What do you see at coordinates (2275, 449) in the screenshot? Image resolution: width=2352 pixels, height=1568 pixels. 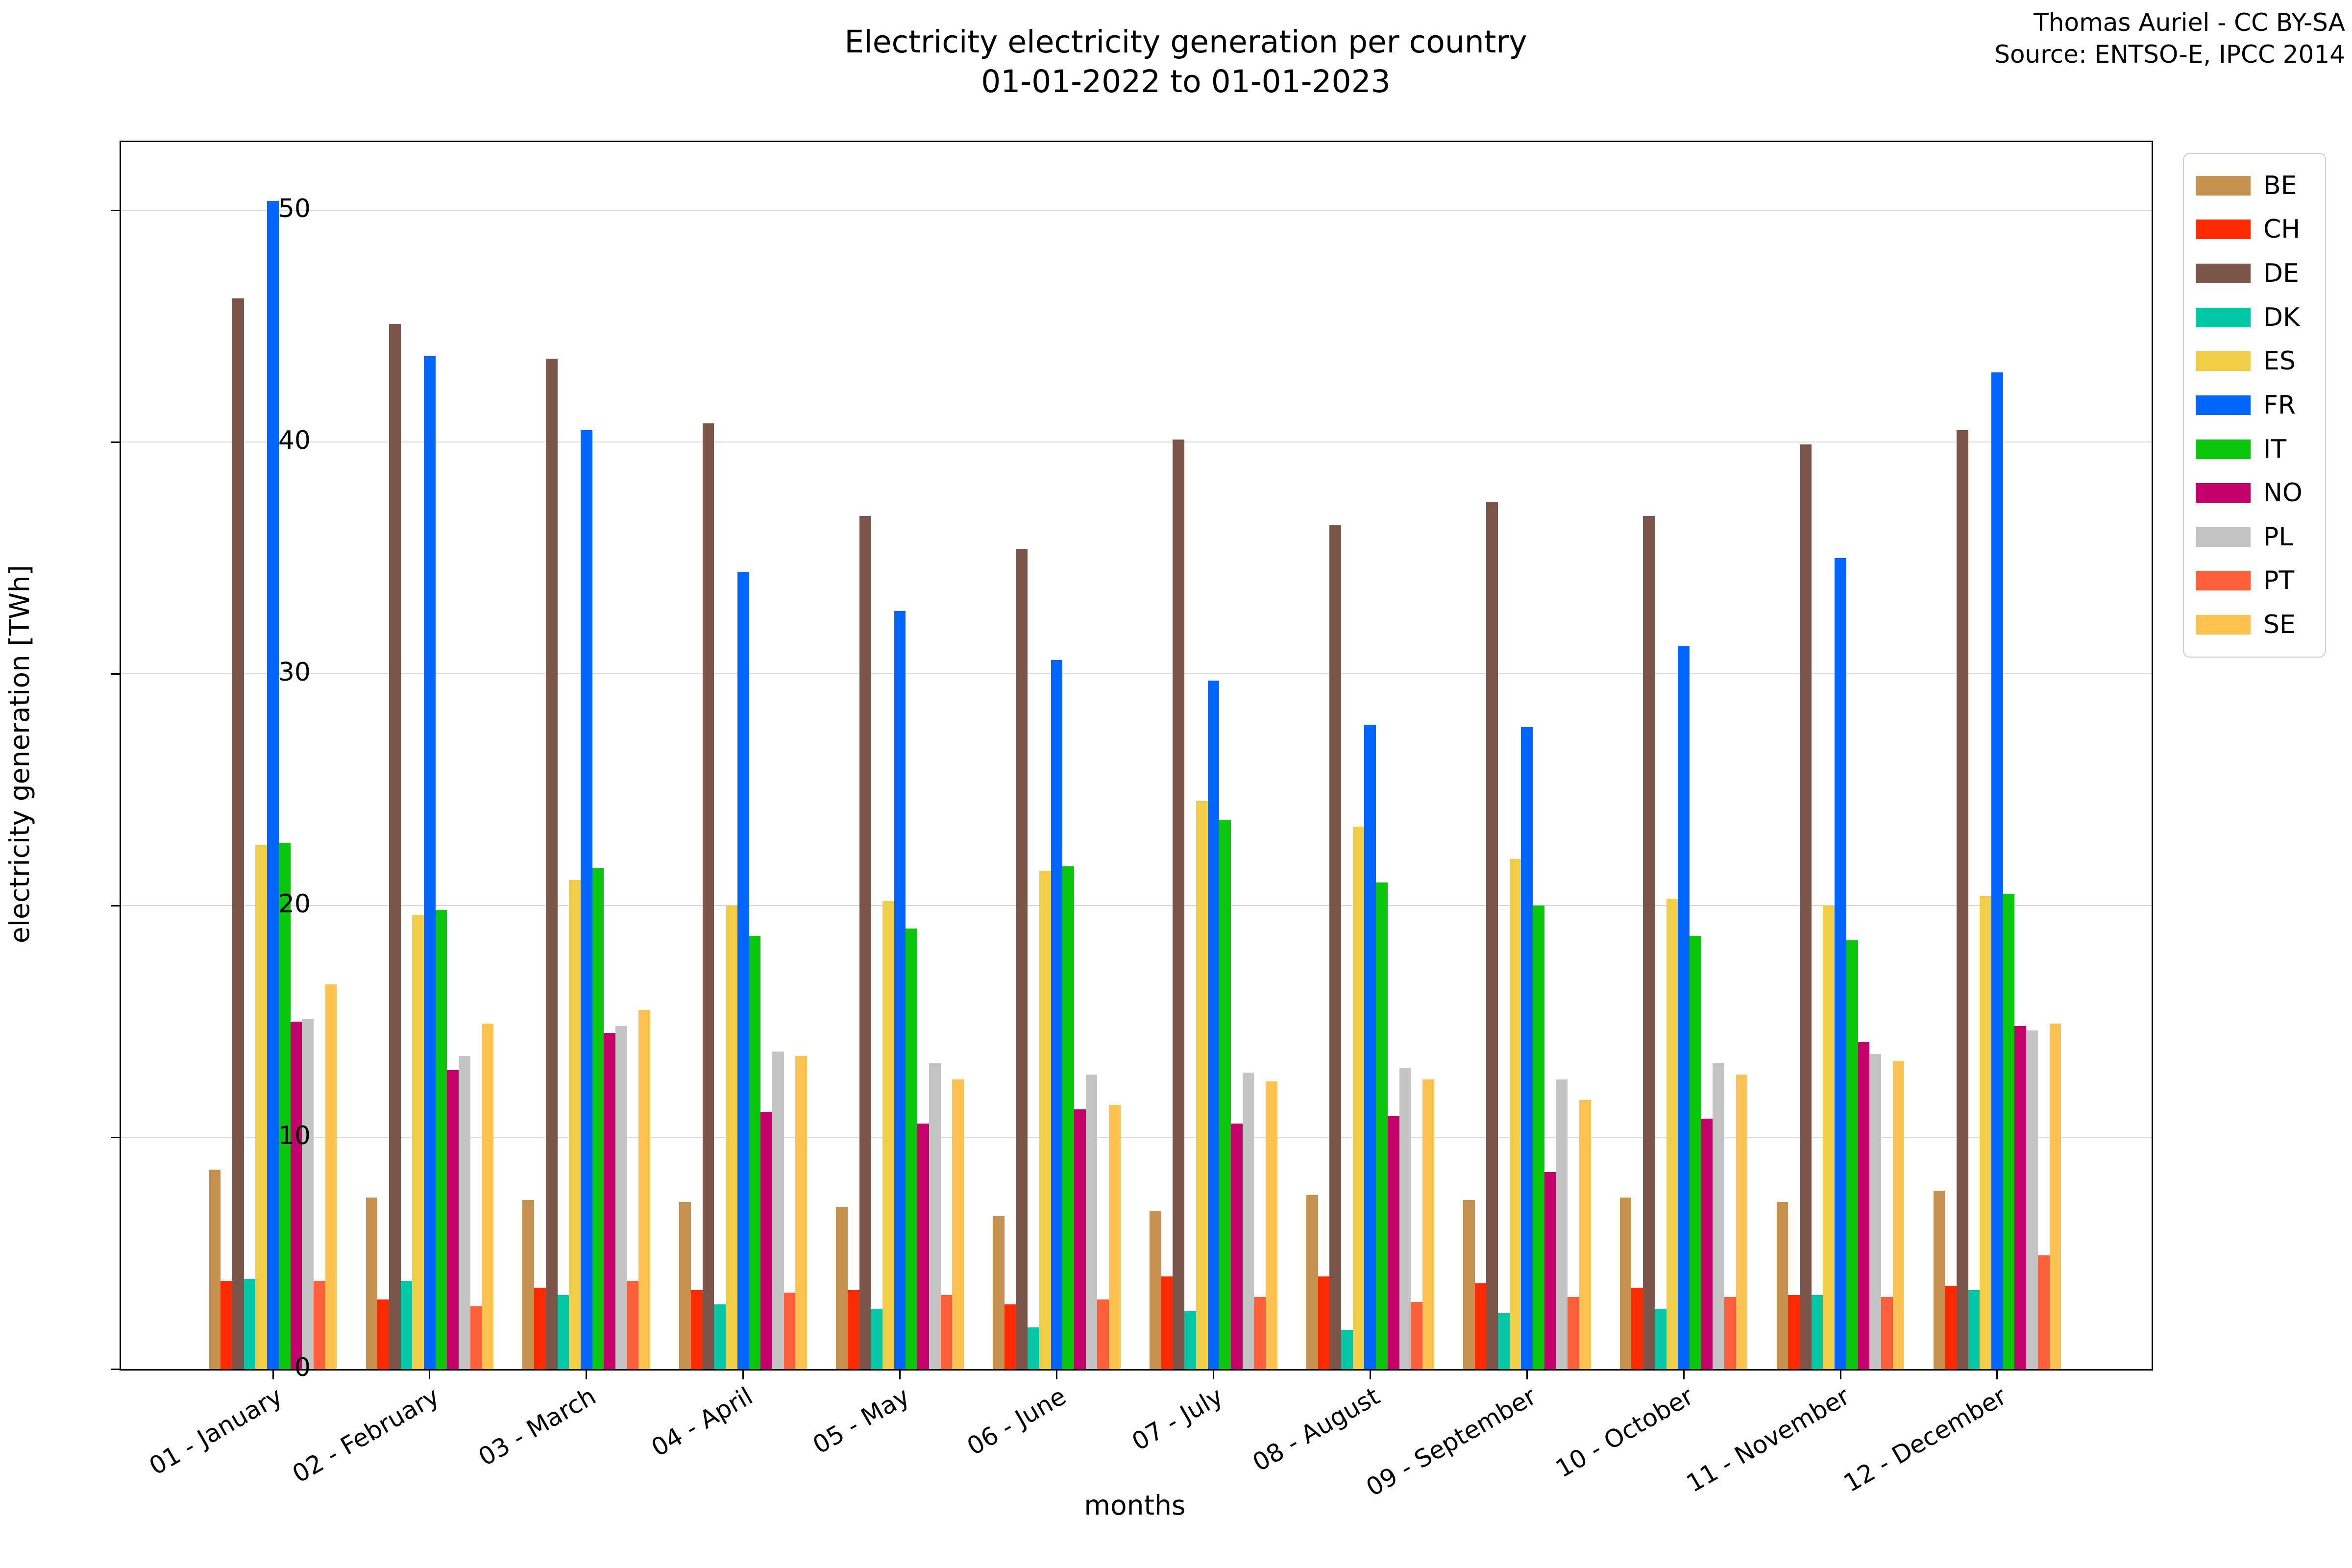 I see `legend-label-IT: IT` at bounding box center [2275, 449].